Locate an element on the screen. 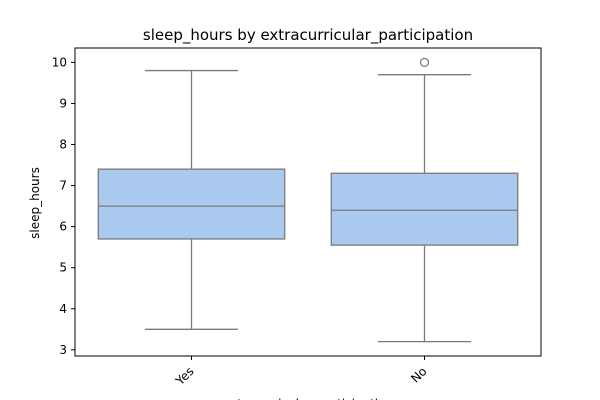 The image size is (600, 400). outlier-point is located at coordinates (424, 62).